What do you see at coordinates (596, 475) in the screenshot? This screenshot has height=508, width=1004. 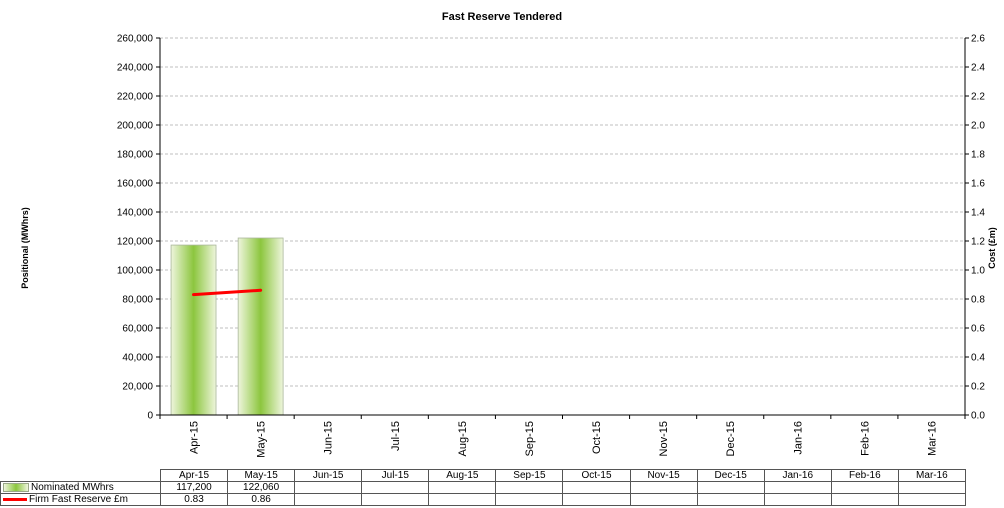 I see `table-header-cell: Oct-15` at bounding box center [596, 475].